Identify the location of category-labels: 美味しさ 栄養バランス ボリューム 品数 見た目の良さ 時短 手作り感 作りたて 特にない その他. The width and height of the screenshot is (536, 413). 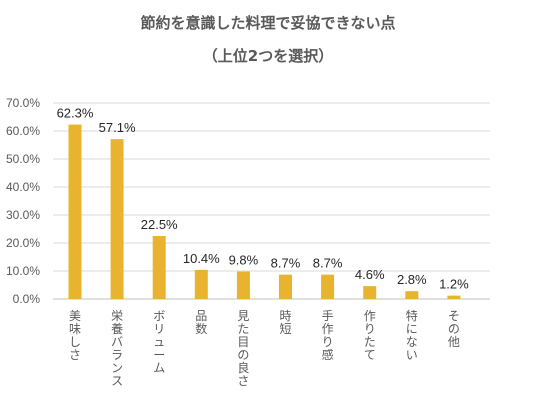
(264, 348).